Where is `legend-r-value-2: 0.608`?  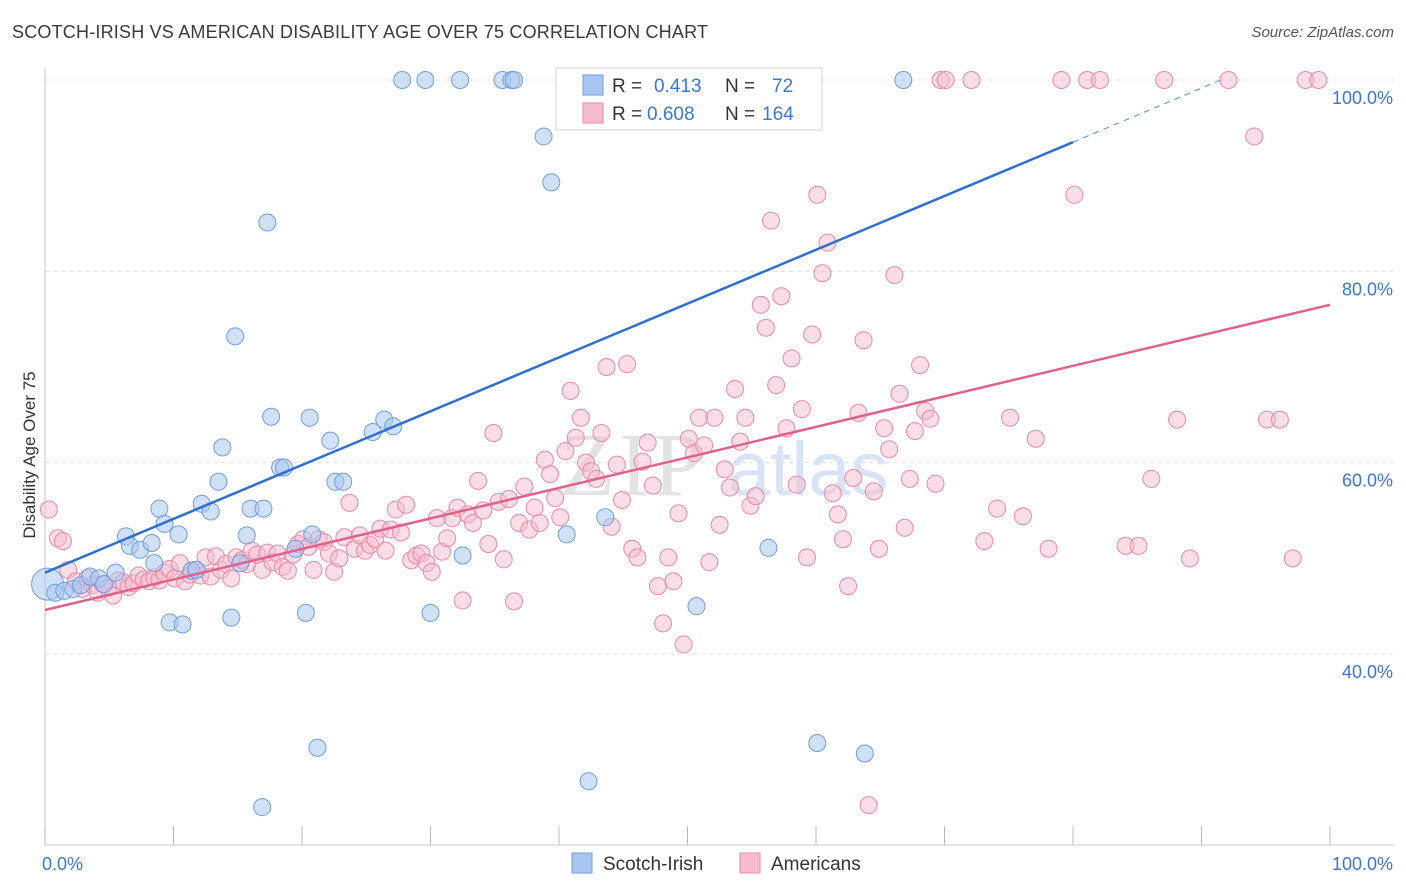
legend-r-value-2: 0.608 is located at coordinates (671, 114).